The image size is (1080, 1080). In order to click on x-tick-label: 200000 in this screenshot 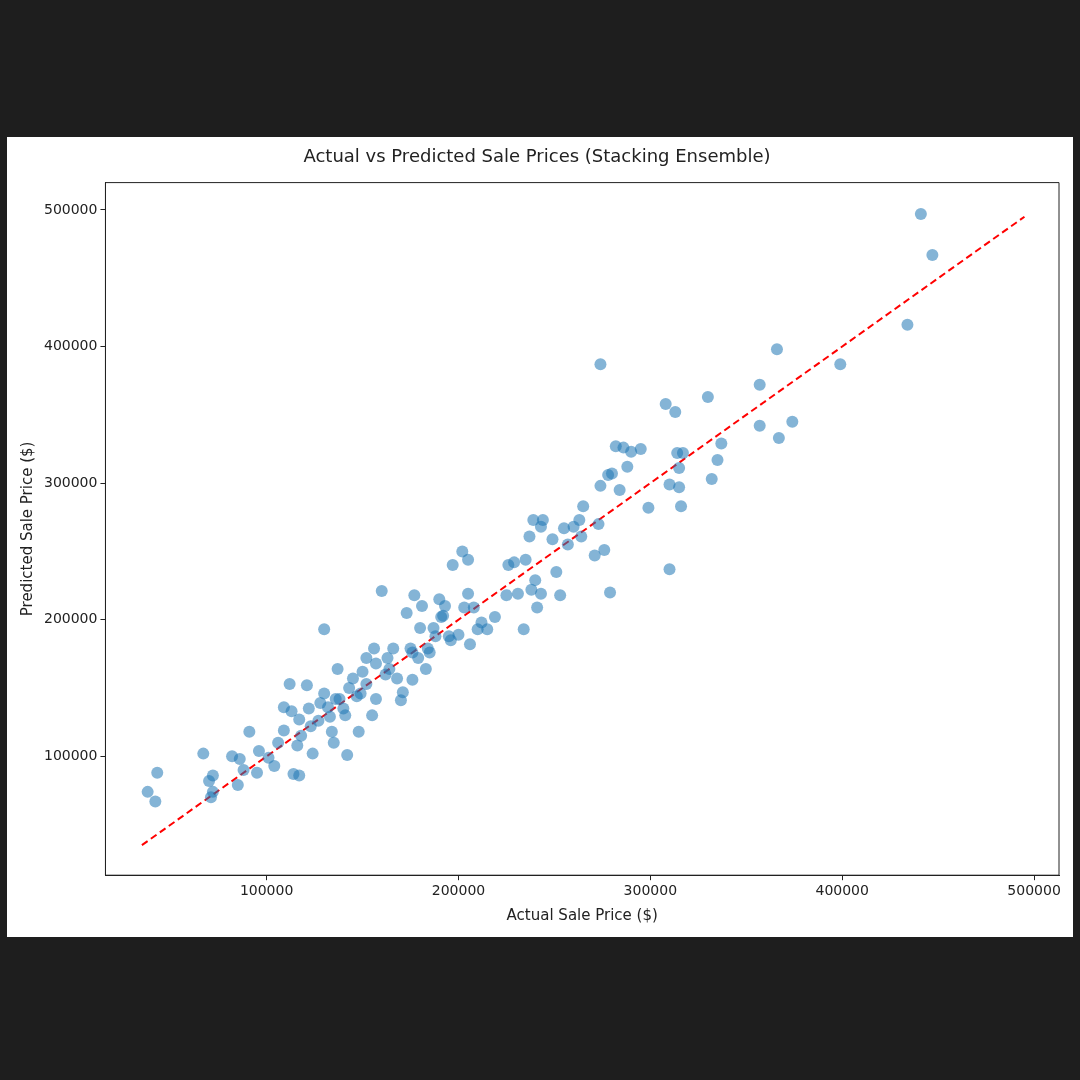, I will do `click(458, 890)`.